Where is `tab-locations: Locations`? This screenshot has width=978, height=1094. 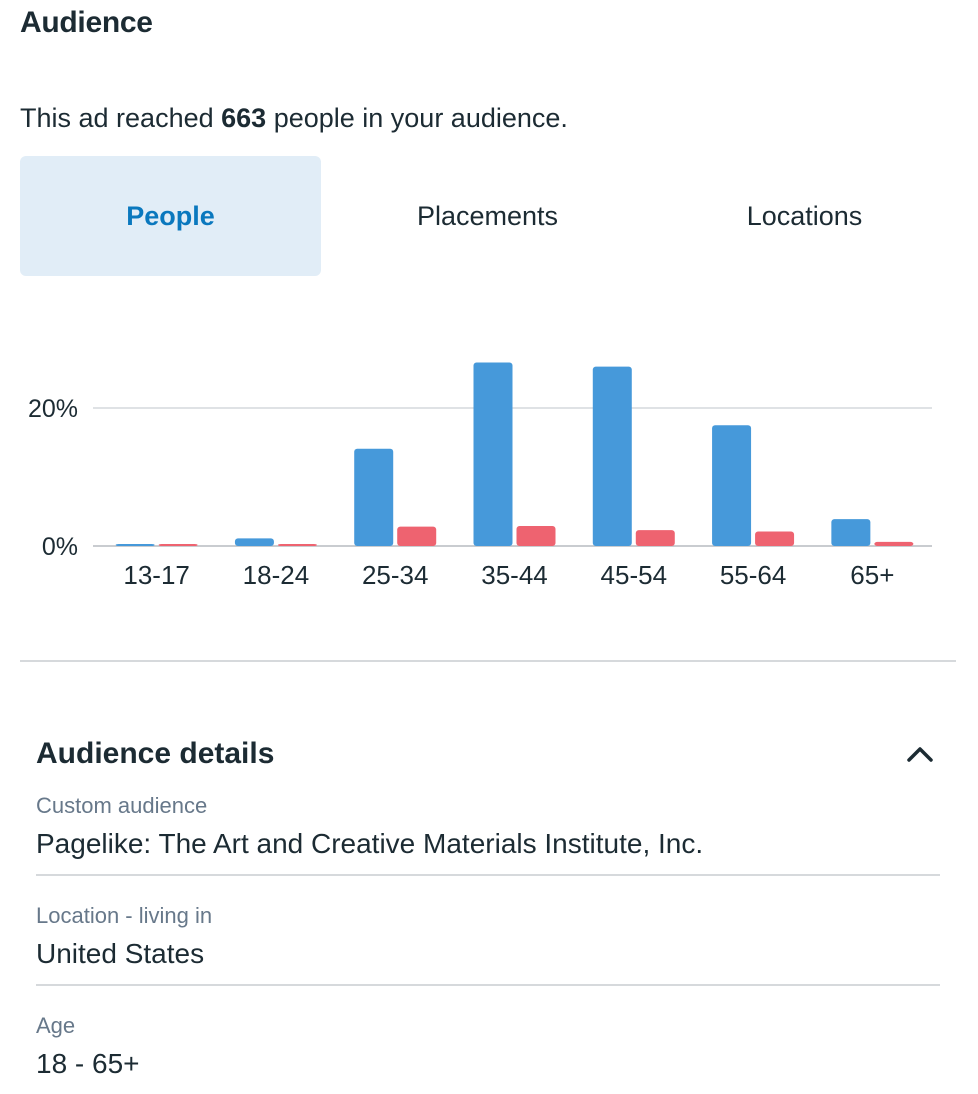
tab-locations: Locations is located at coordinates (804, 215).